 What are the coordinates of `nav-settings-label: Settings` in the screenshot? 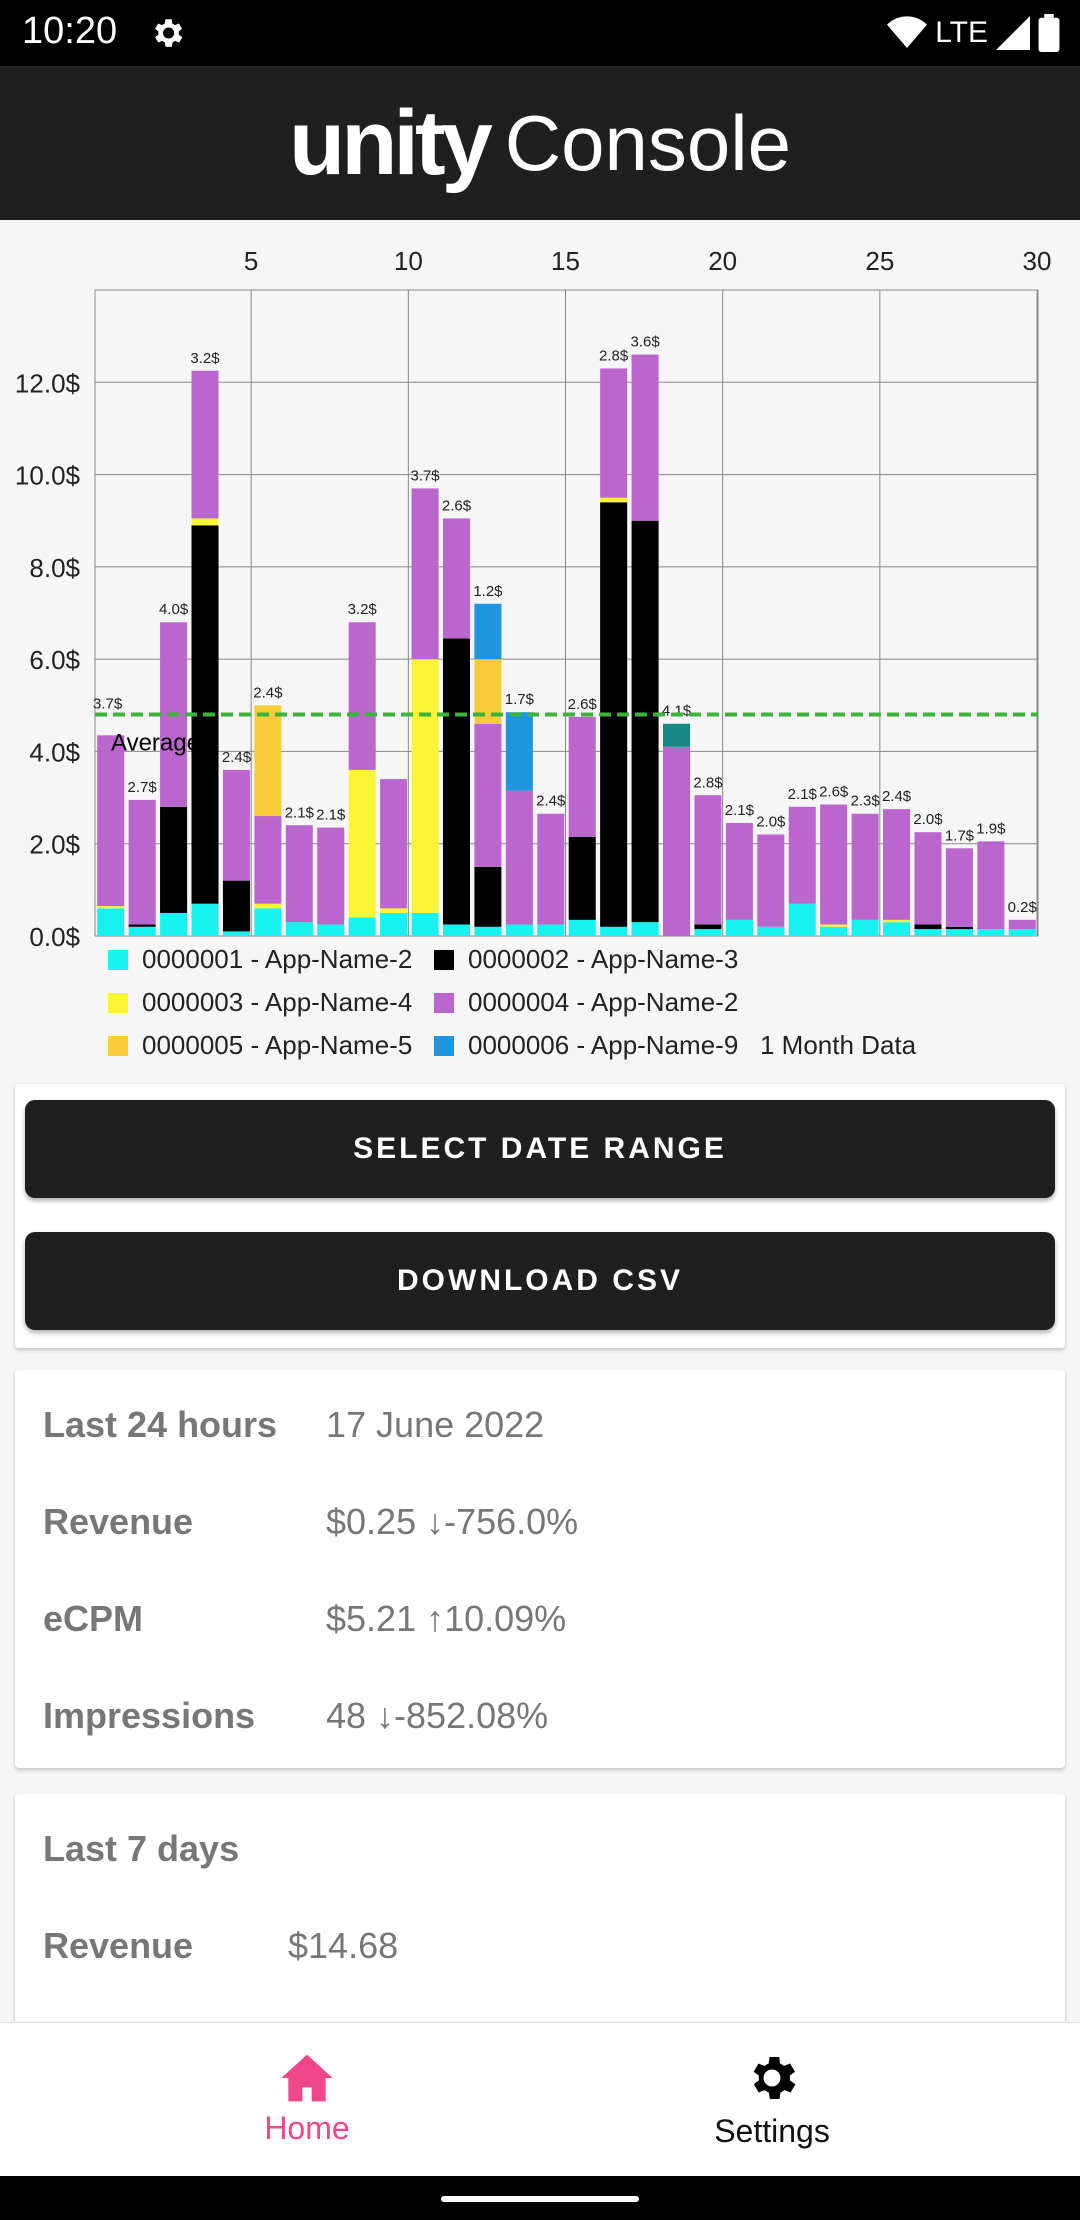 It's located at (772, 2130).